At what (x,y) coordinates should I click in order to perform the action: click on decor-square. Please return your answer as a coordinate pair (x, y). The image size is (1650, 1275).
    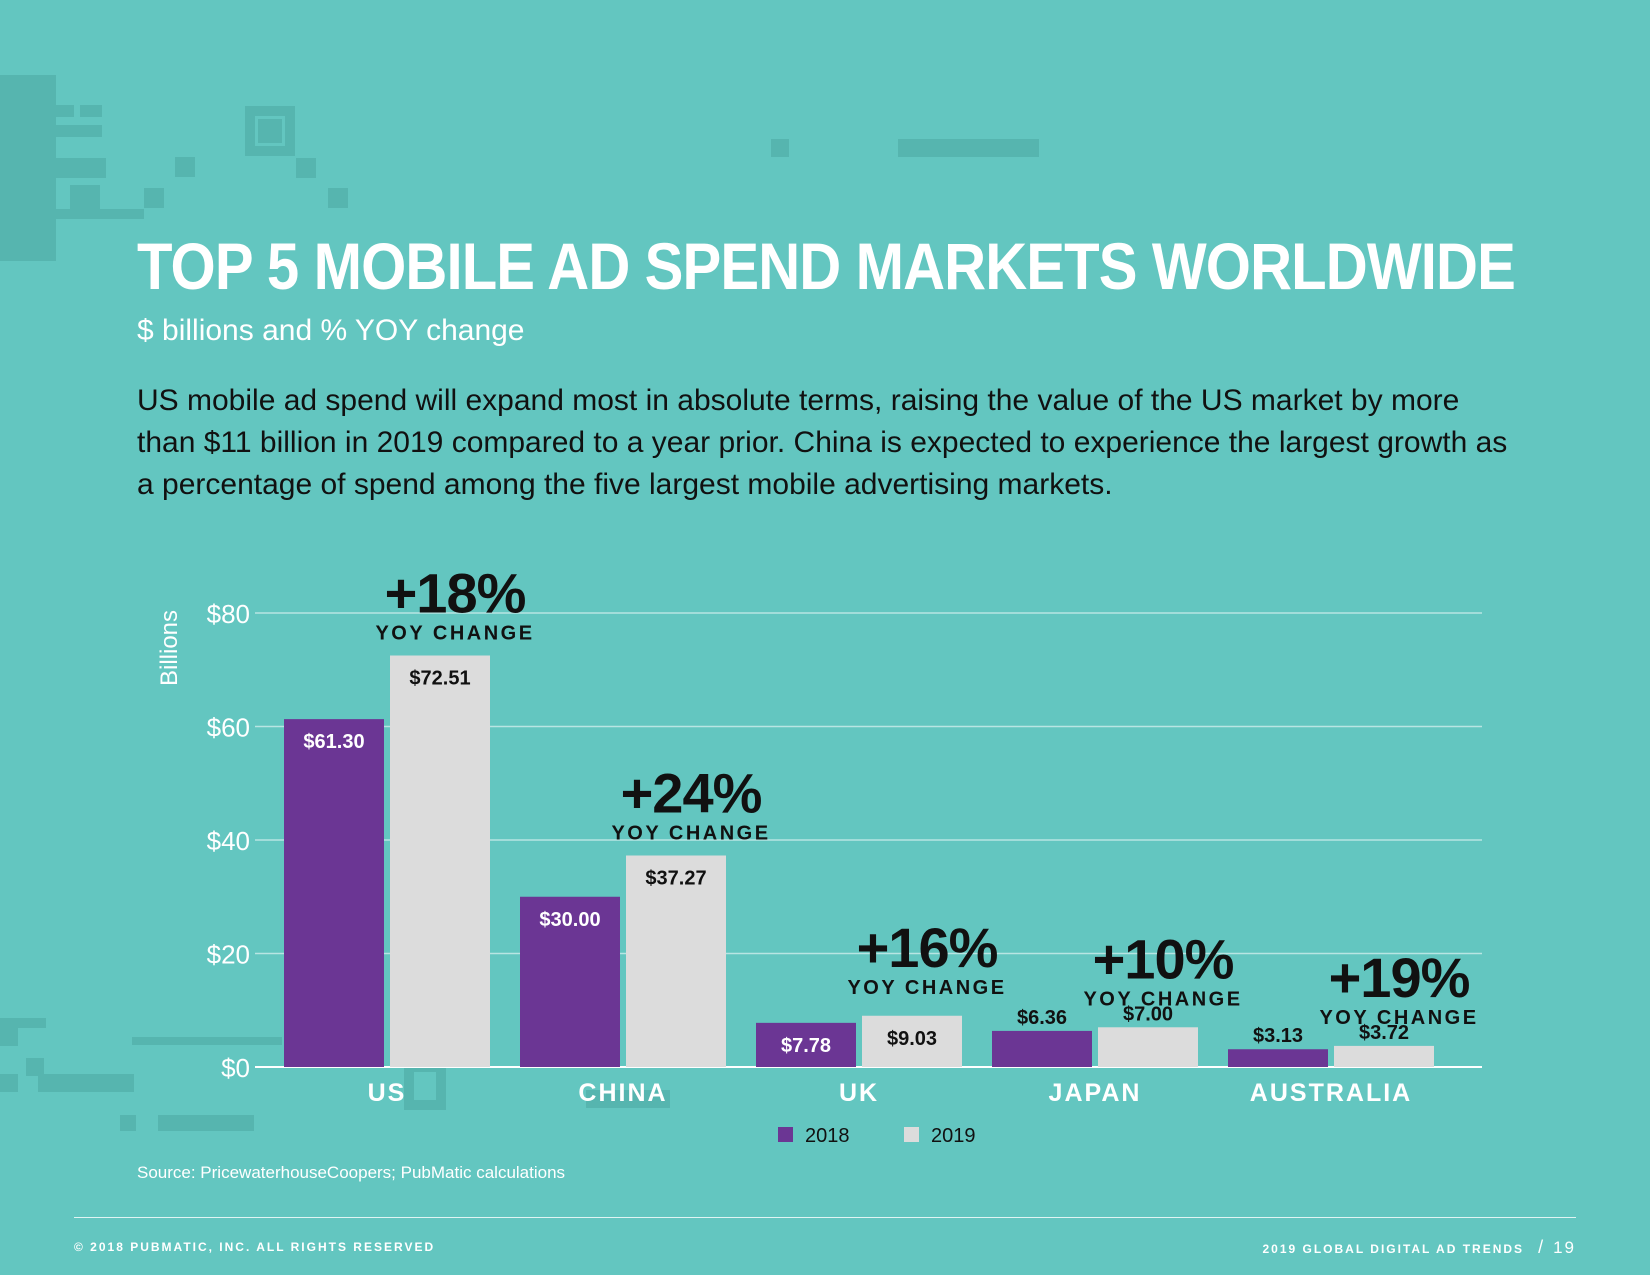
    Looking at the image, I should click on (270, 131).